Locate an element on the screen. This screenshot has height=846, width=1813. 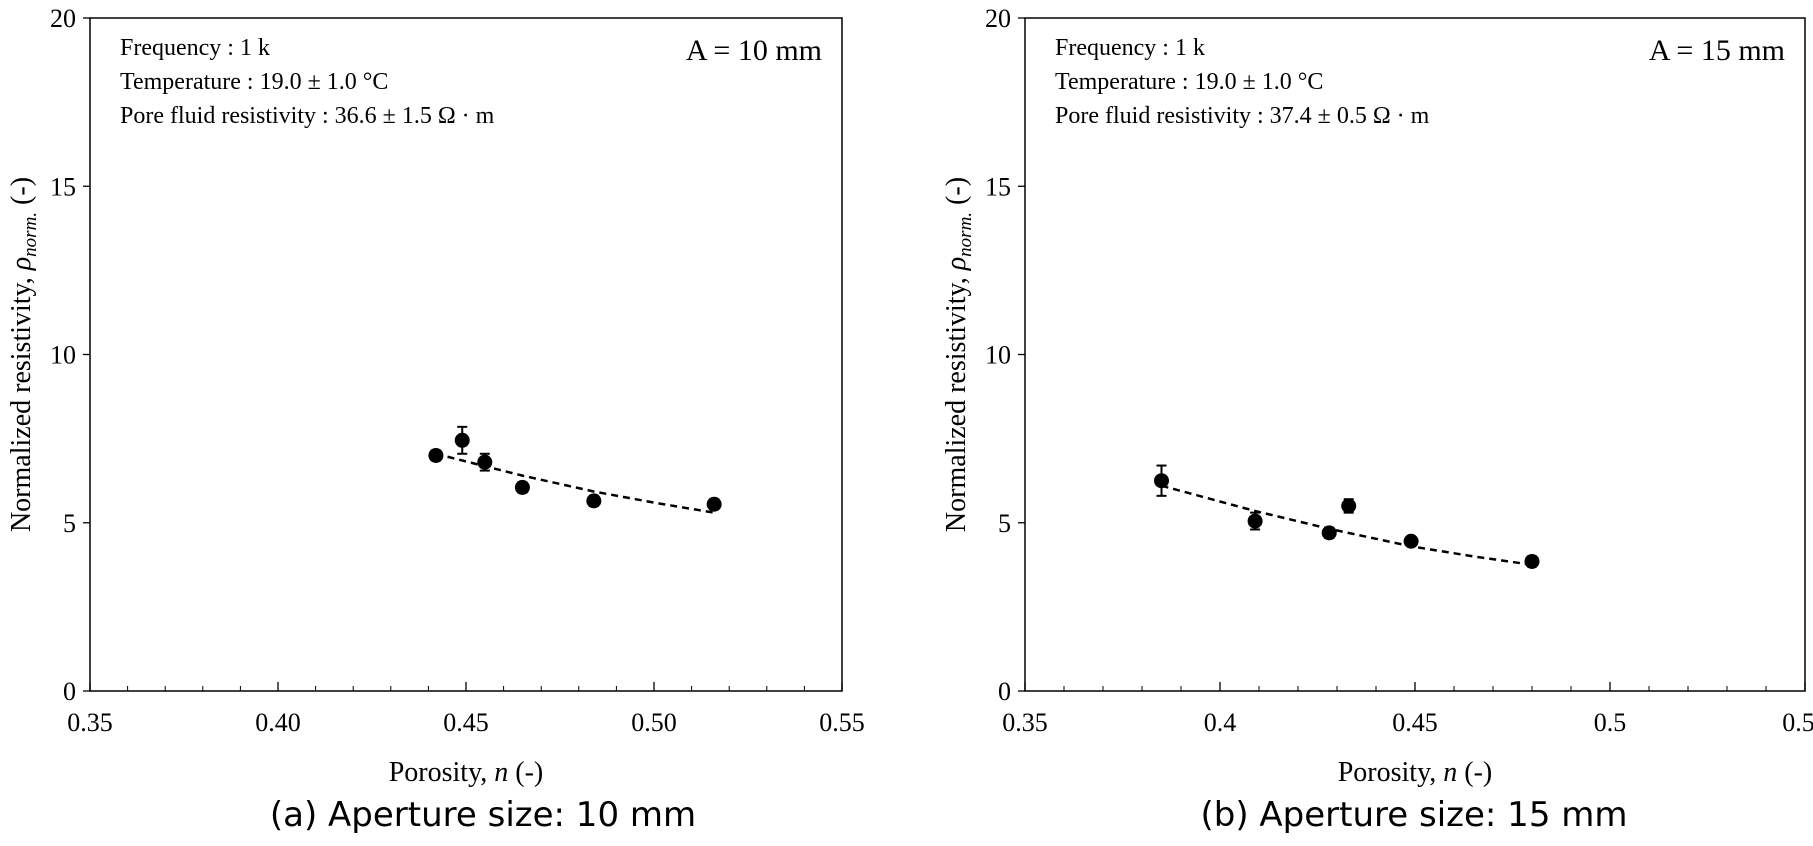
x-tick-label: 0.50 is located at coordinates (654, 722).